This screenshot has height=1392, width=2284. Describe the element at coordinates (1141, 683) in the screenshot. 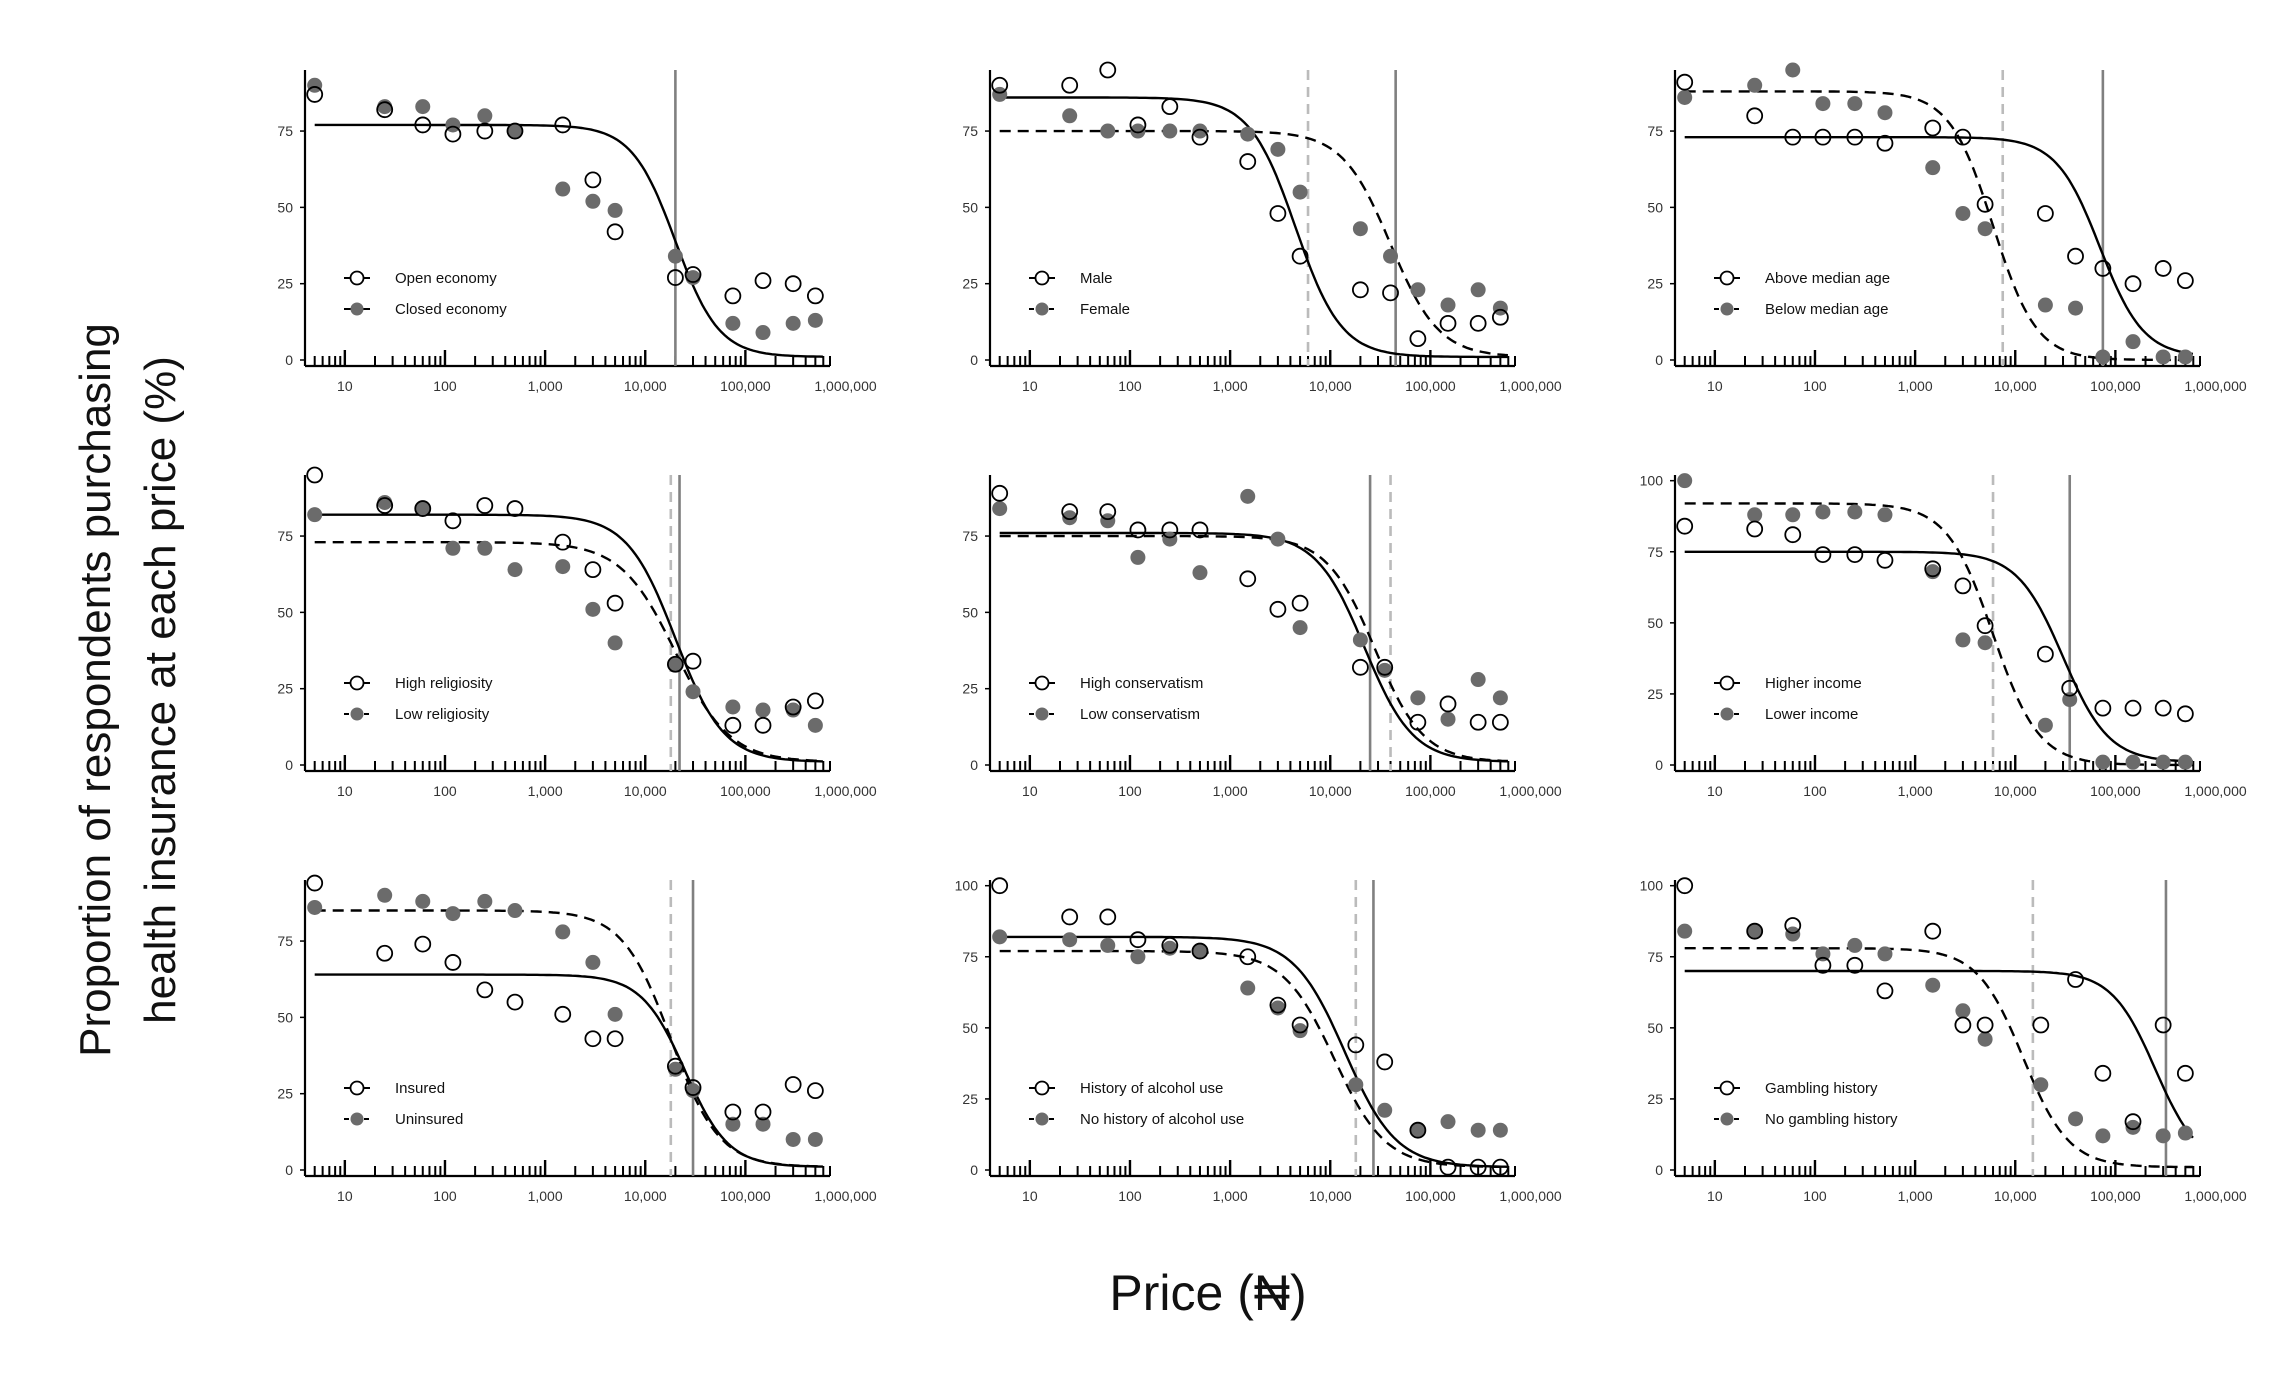

I see `legend-label: High conservatism` at that location.